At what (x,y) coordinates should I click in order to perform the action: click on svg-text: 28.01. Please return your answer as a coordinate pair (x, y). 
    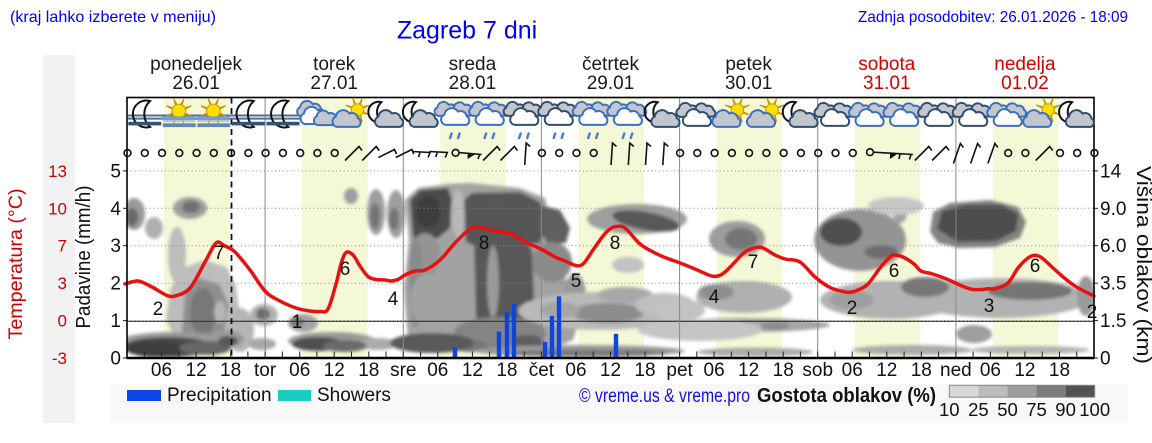
    Looking at the image, I should click on (473, 83).